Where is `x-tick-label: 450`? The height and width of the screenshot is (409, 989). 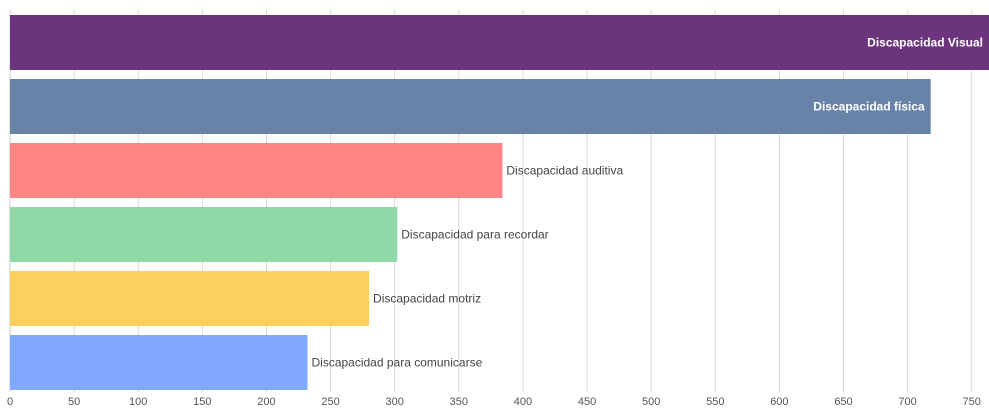 x-tick-label: 450 is located at coordinates (587, 402).